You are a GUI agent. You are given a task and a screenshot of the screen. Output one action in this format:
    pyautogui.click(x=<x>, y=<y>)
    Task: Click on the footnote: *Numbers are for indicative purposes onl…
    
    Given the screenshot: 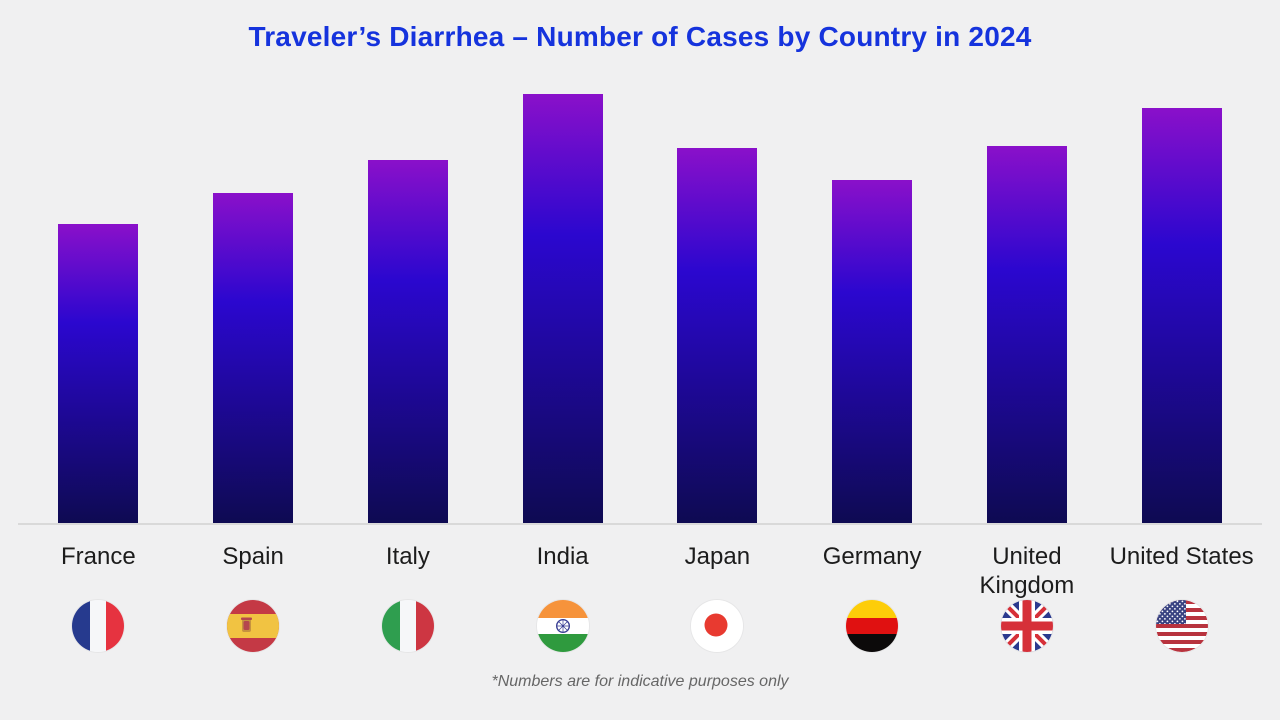 What is the action you would take?
    pyautogui.click(x=640, y=681)
    